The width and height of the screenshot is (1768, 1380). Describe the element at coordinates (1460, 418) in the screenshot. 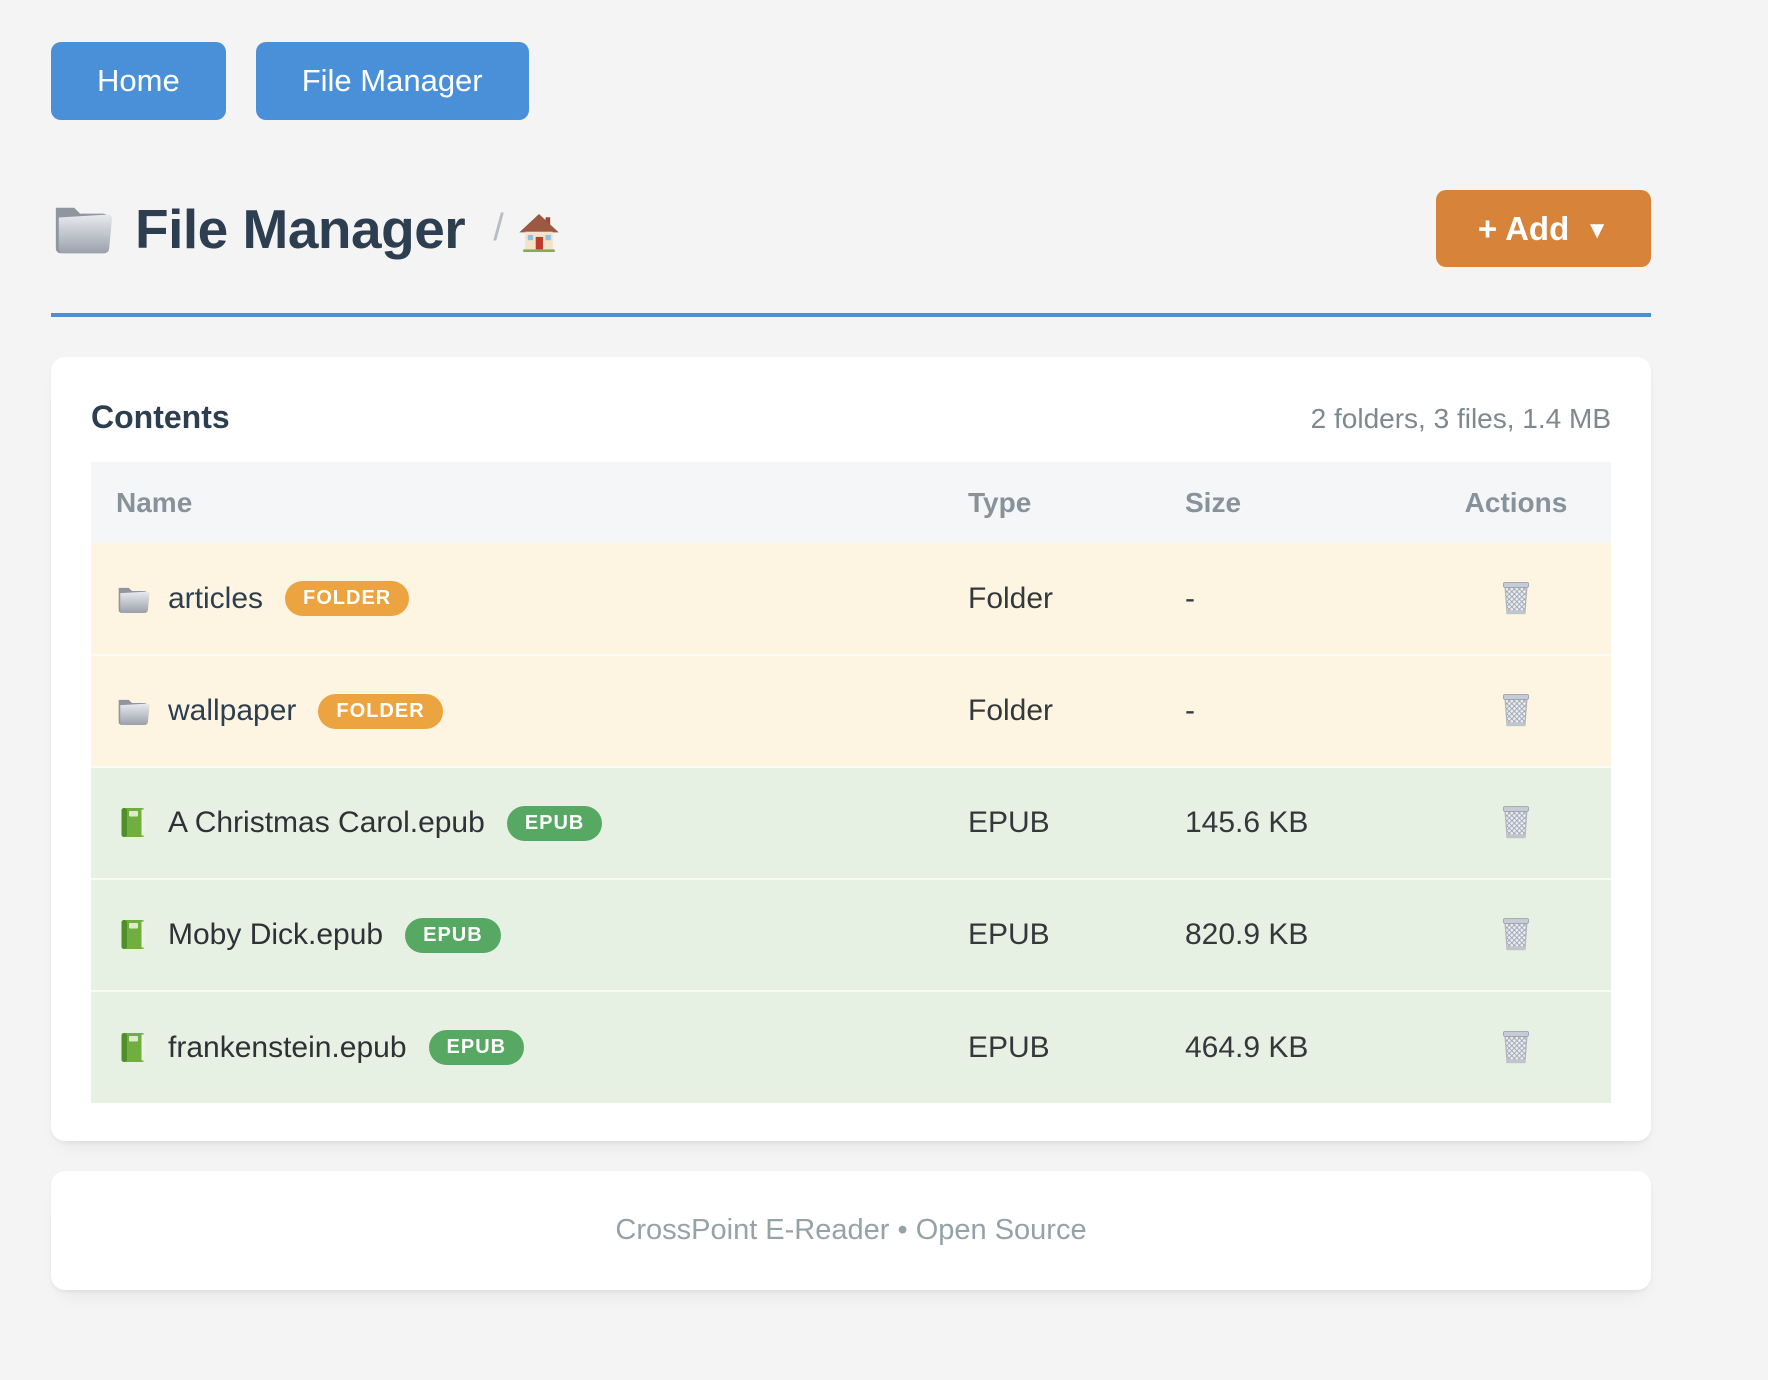

I see `contents-summary: 2 folders, 3 files, 1.4 MB` at that location.